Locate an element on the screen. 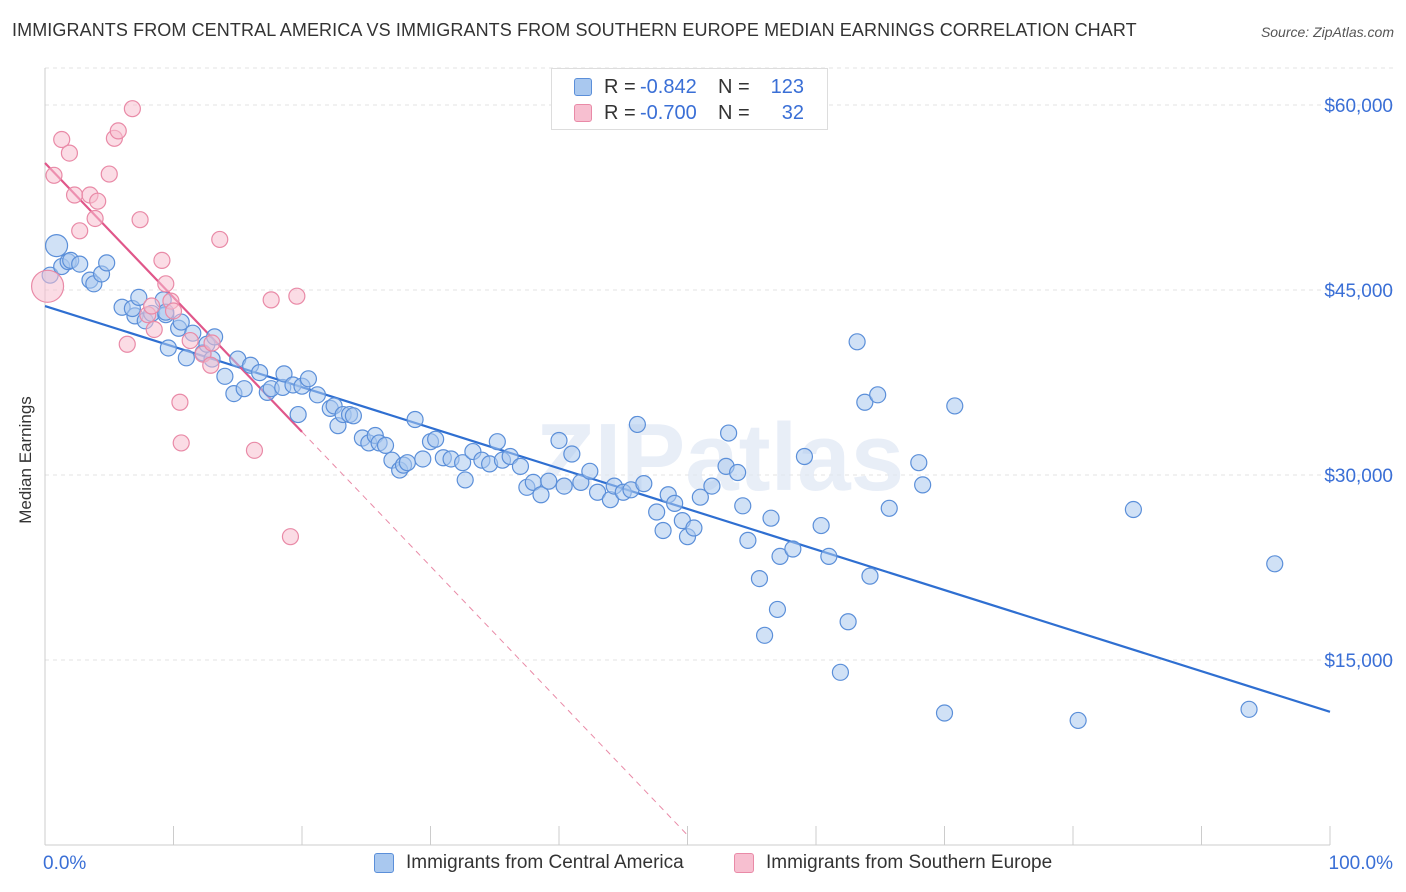  y-tick-label: $15,000 is located at coordinates (1358, 661).